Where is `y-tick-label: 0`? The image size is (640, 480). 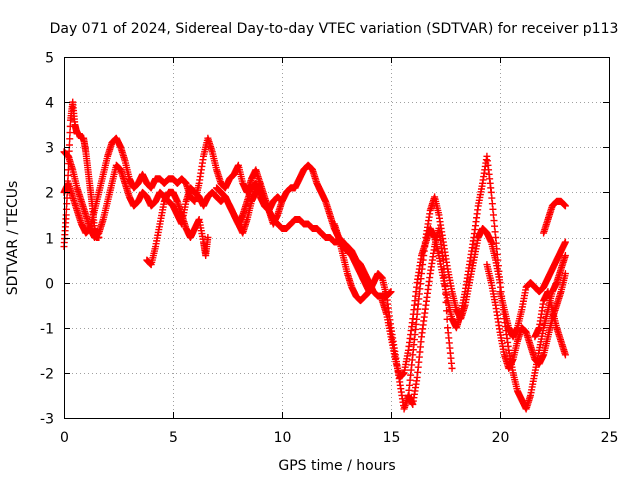
y-tick-label: 0 is located at coordinates (49, 285).